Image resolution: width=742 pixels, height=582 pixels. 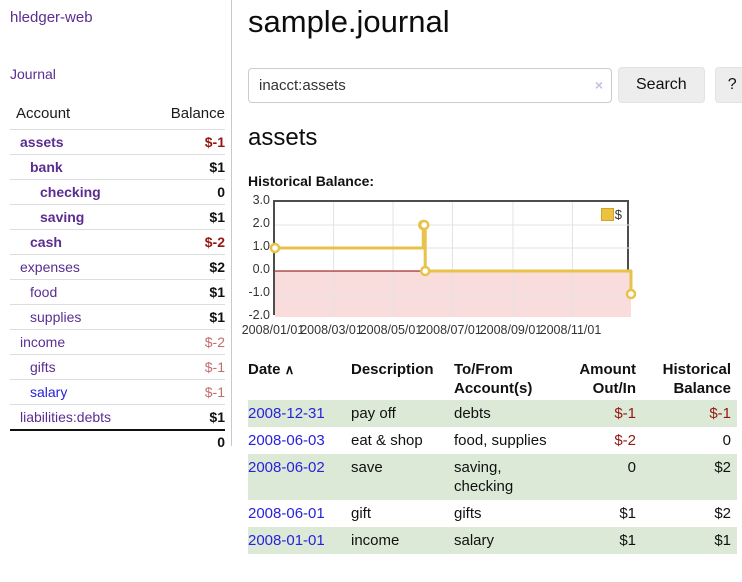 I want to click on account-link-assets: assets, so click(x=42, y=142).